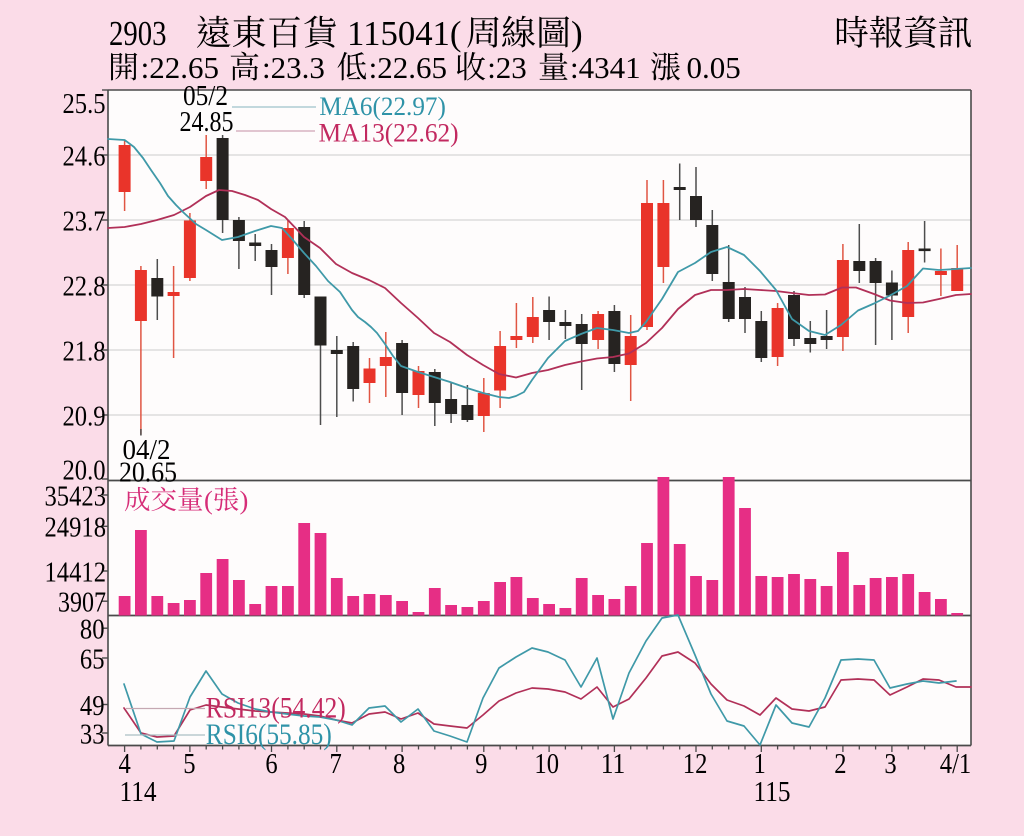 The width and height of the screenshot is (1024, 836). I want to click on svg-text: 24.85, so click(207, 122).